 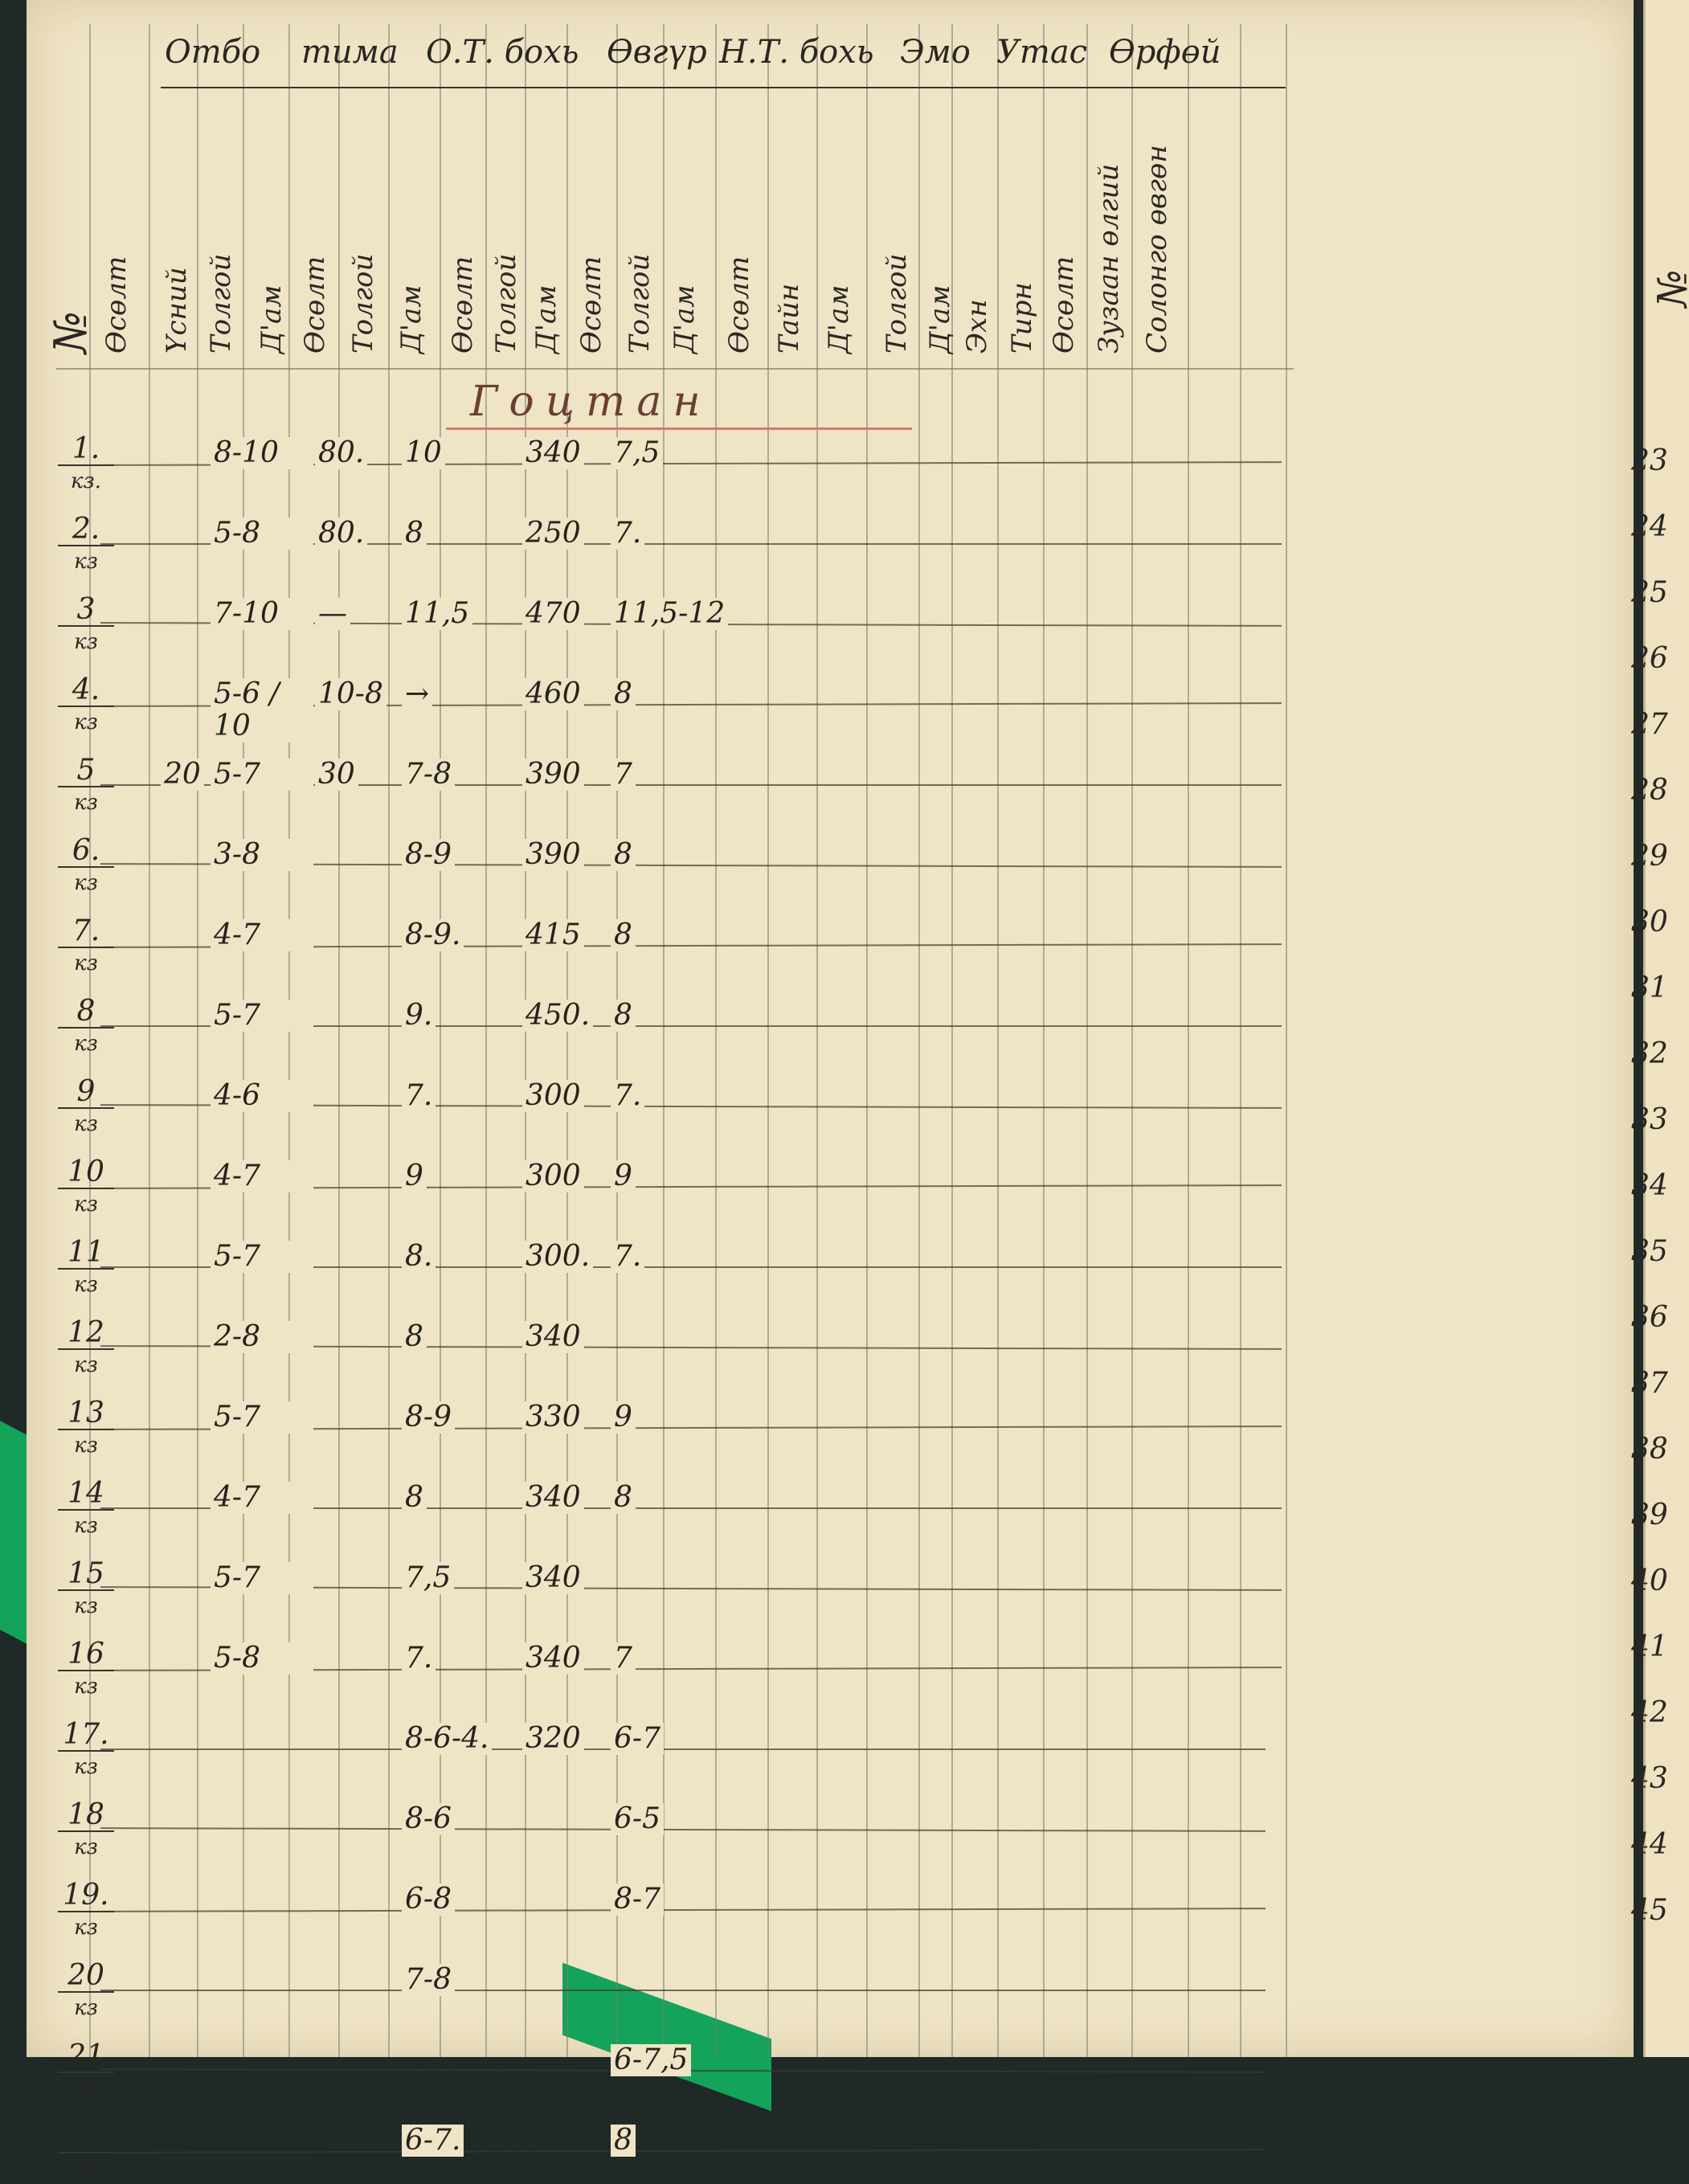 I want to click on right-page-row-number: 33, so click(x=1649, y=1119).